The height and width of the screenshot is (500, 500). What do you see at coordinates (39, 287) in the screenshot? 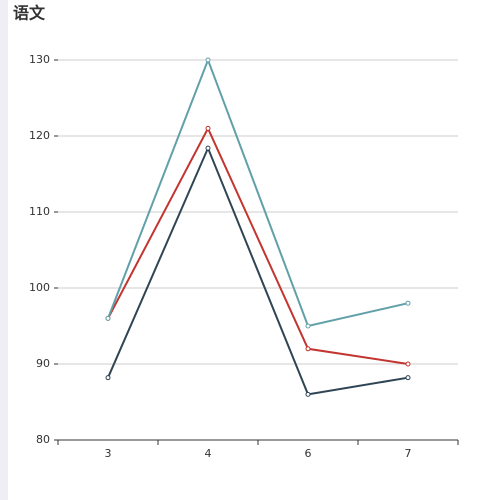
I see `y-tick-label: 100` at bounding box center [39, 287].